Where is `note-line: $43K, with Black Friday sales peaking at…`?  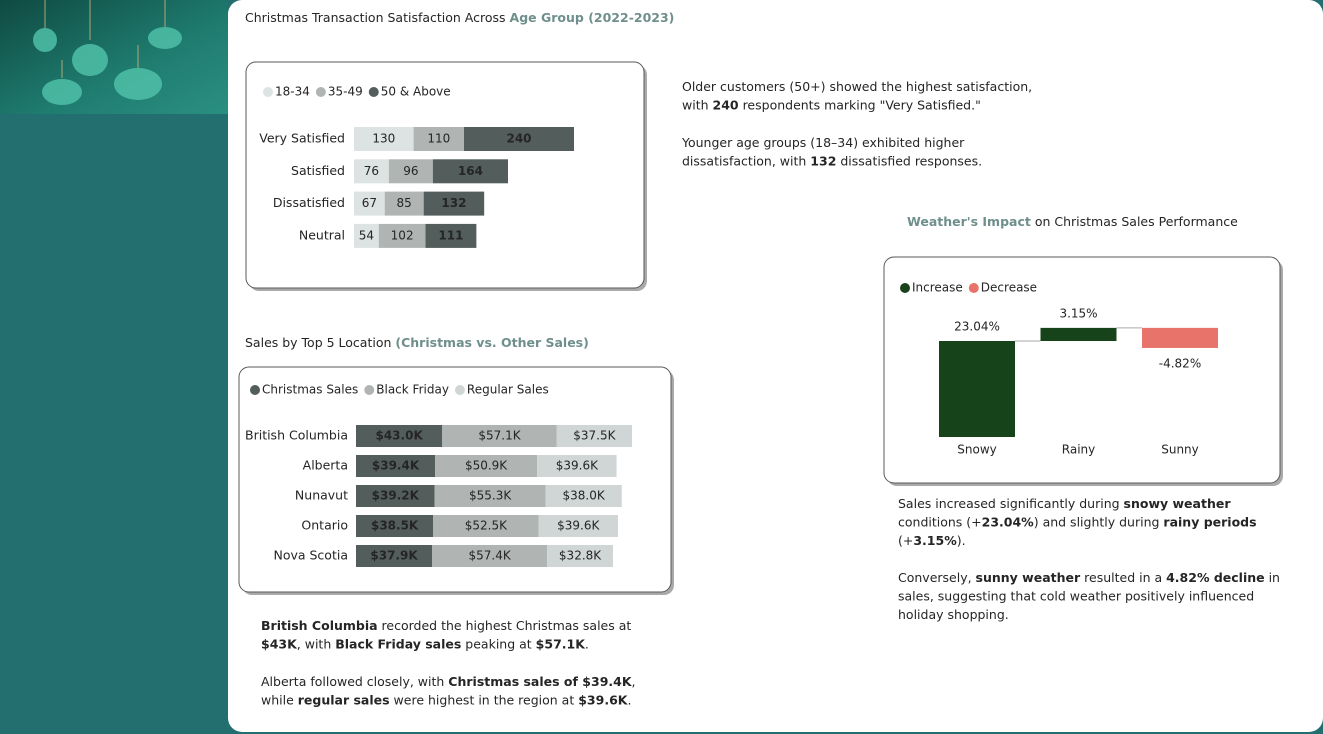 note-line: $43K, with Black Friday sales peaking at… is located at coordinates (425, 643).